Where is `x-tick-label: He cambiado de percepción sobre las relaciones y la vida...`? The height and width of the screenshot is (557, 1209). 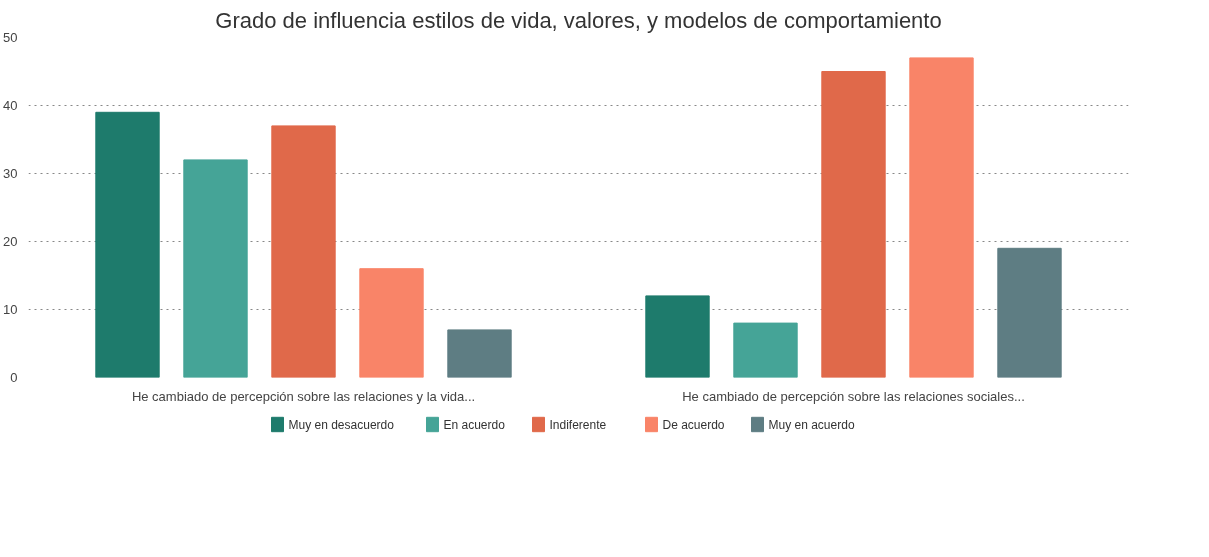 x-tick-label: He cambiado de percepción sobre las relaciones y la vida... is located at coordinates (303, 396).